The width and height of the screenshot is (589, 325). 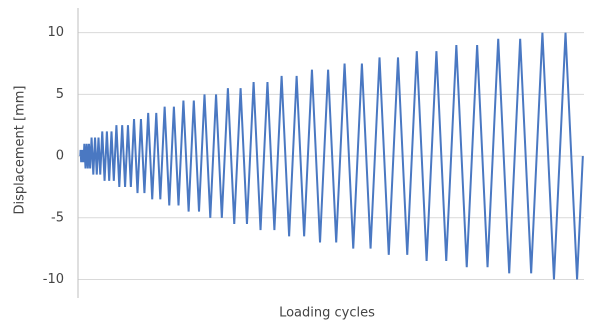 What do you see at coordinates (60, 94) in the screenshot?
I see `y-tick-label: 5` at bounding box center [60, 94].